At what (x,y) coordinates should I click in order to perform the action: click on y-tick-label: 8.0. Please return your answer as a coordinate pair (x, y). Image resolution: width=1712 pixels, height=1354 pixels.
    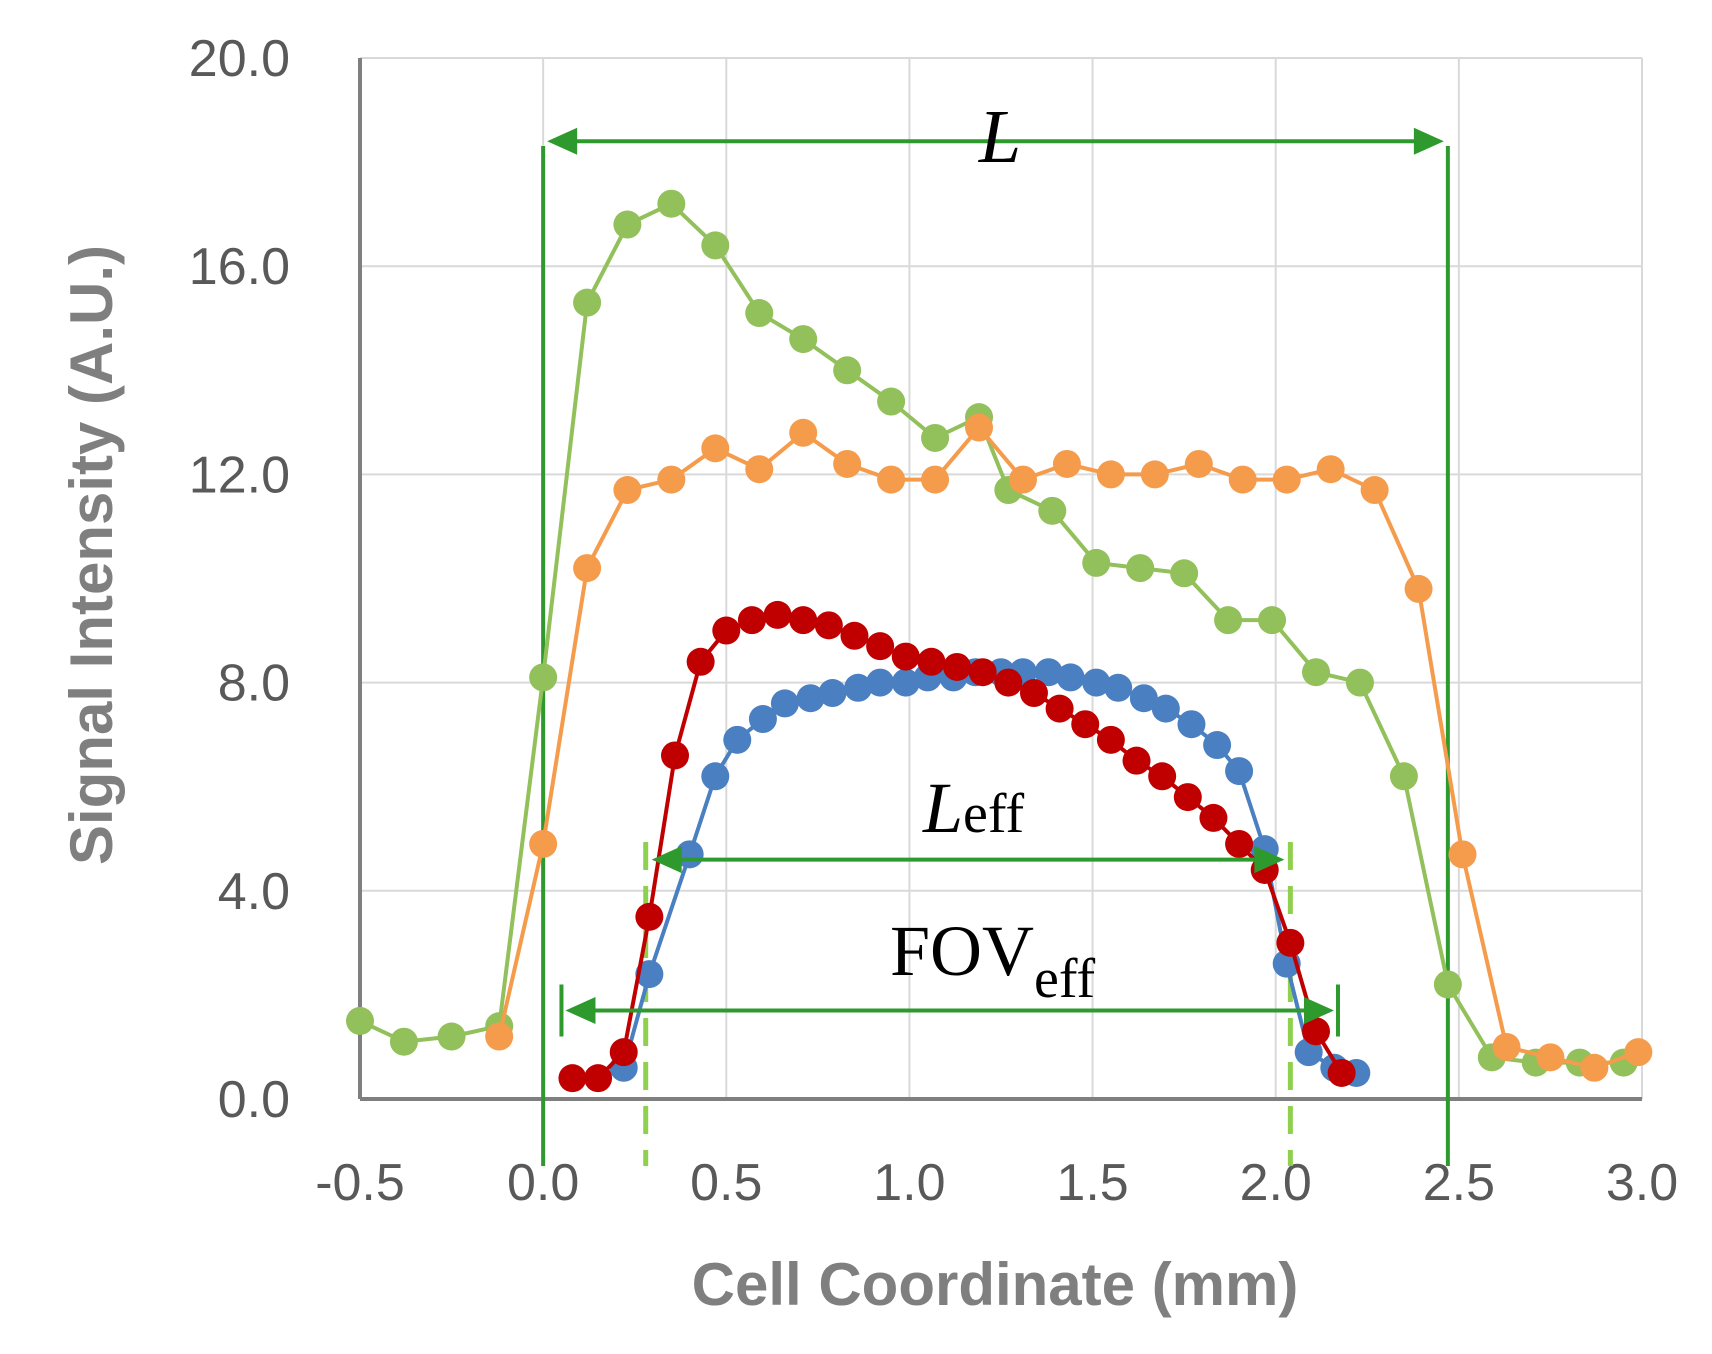
    Looking at the image, I should click on (254, 684).